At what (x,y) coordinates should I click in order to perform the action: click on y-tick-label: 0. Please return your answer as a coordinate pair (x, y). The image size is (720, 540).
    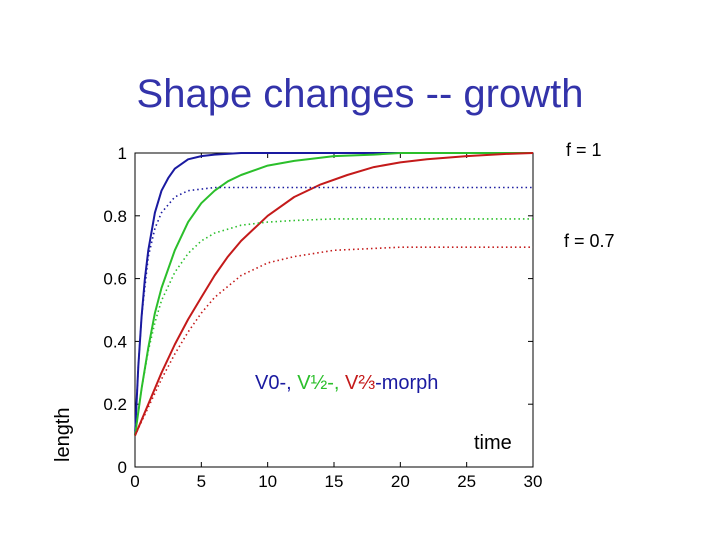
    Looking at the image, I should click on (122, 467).